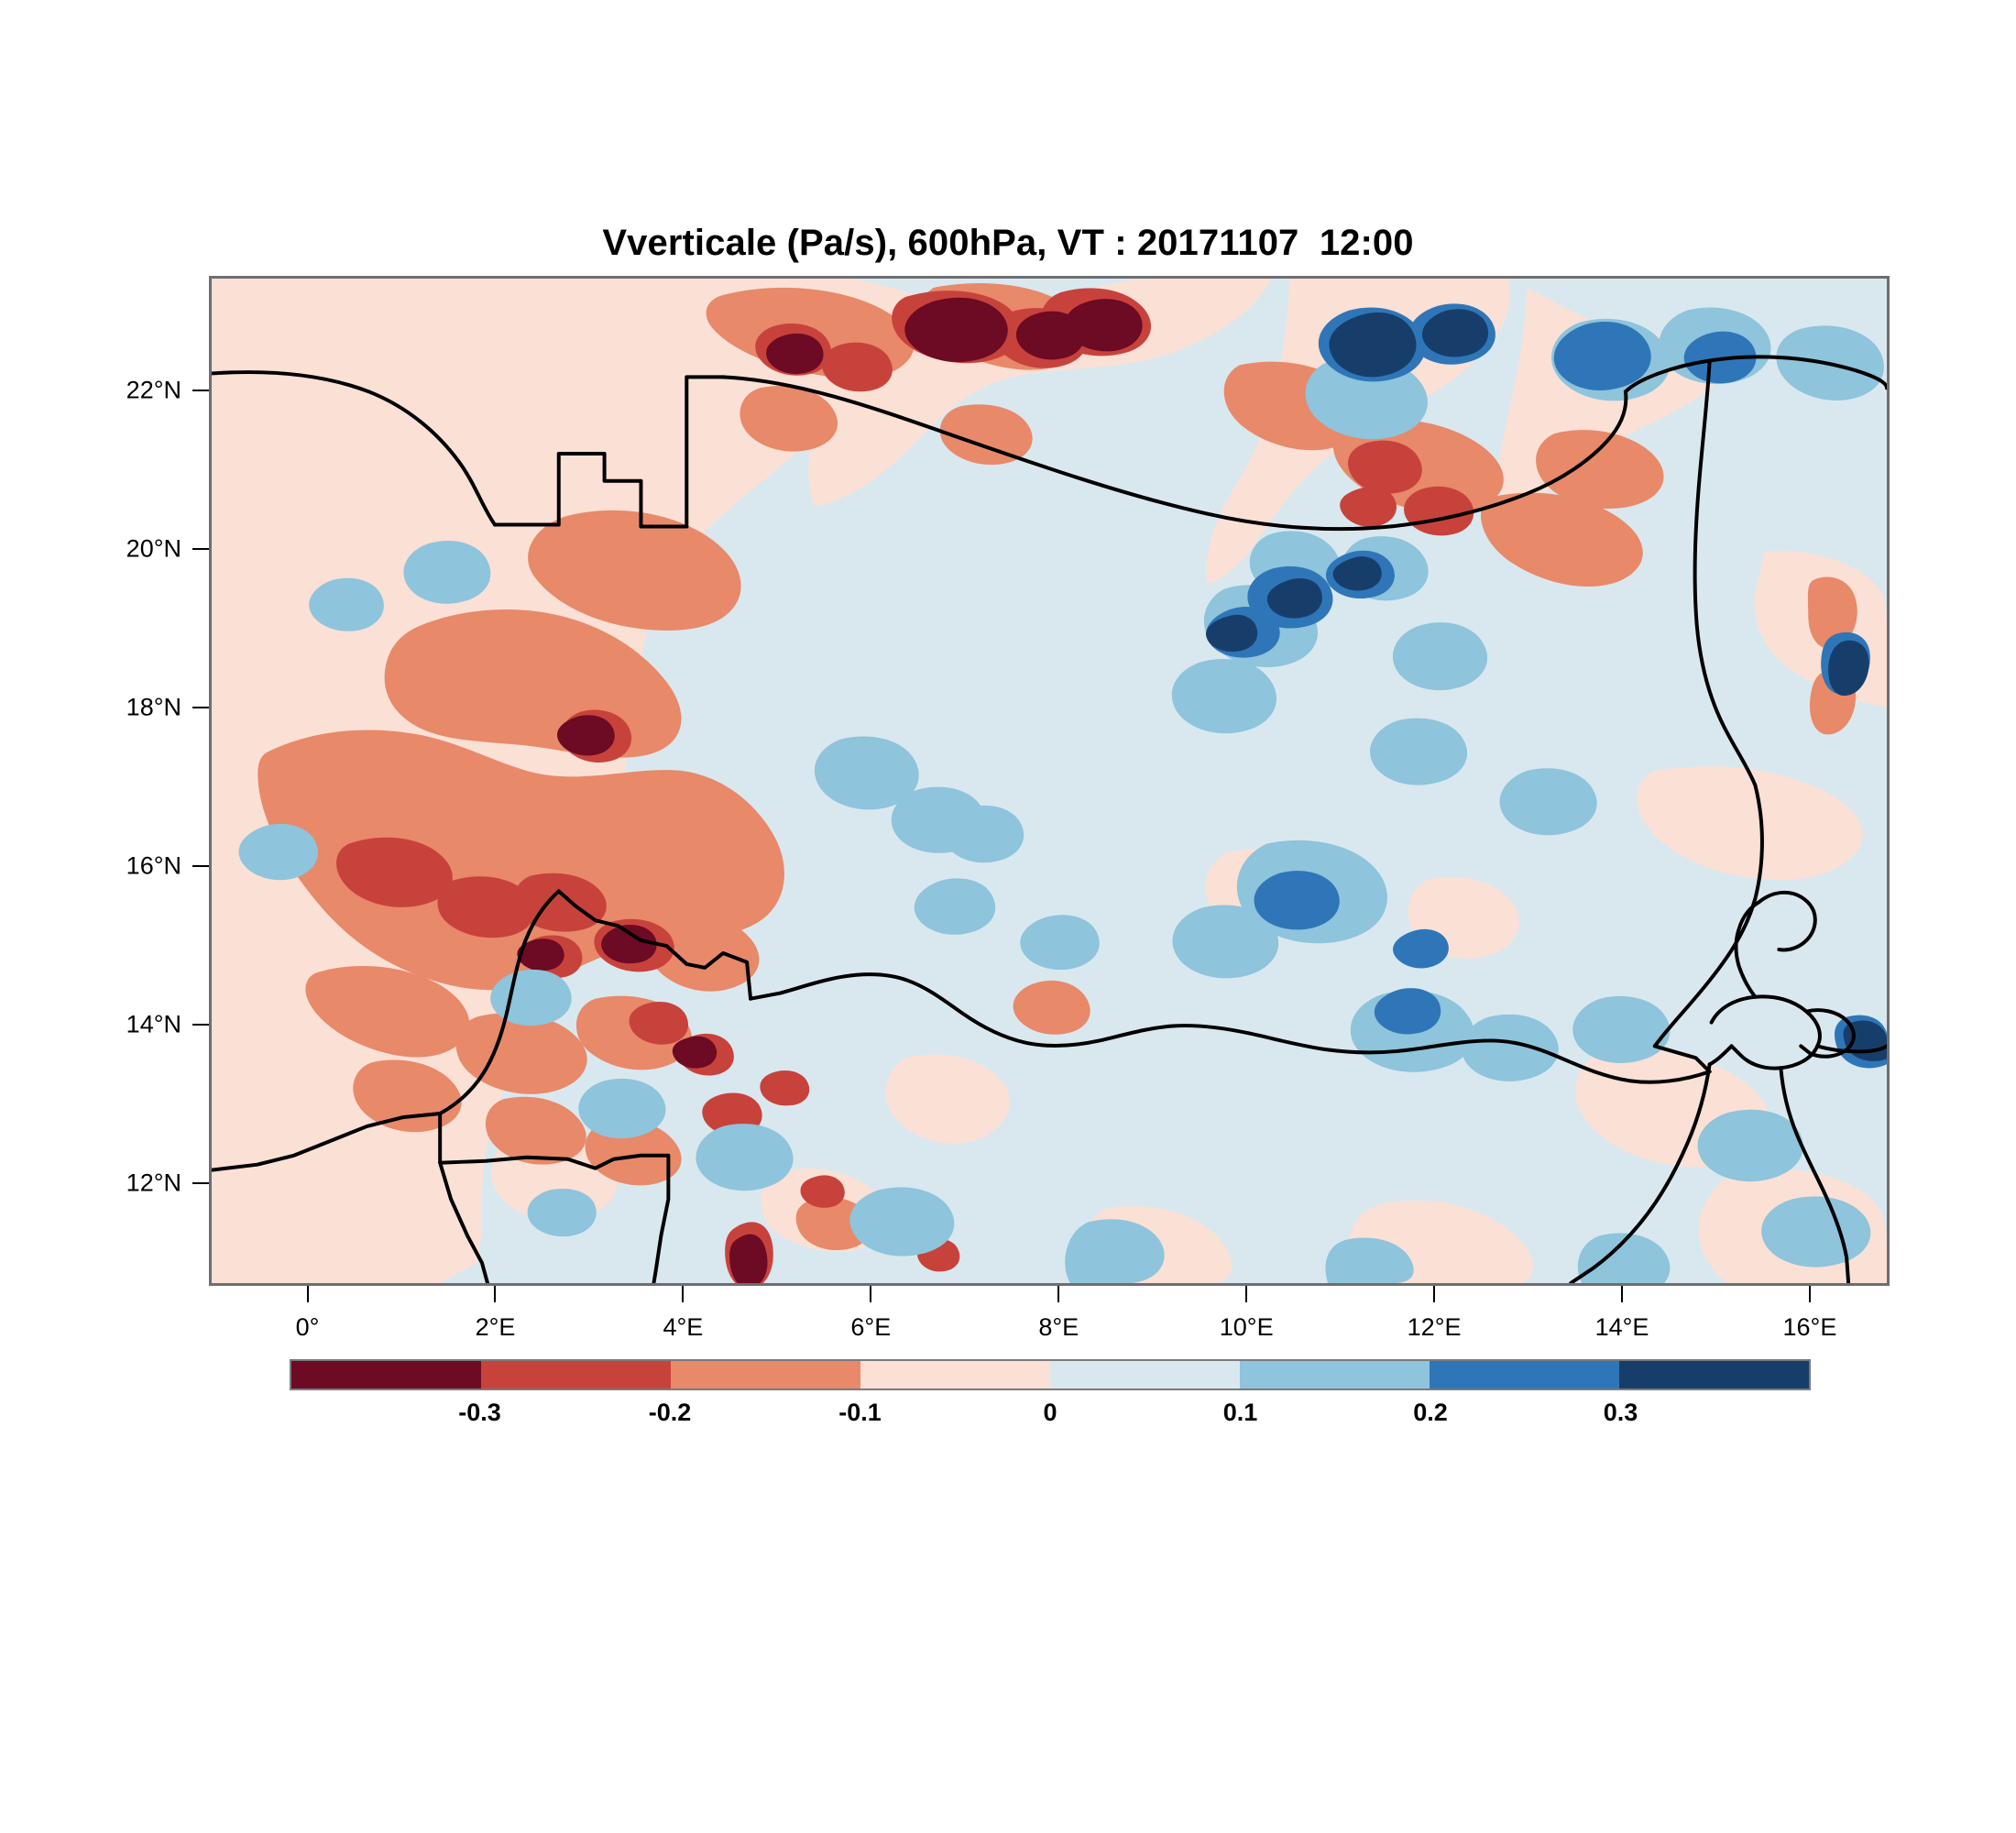 The height and width of the screenshot is (1833, 2016). Describe the element at coordinates (153, 1183) in the screenshot. I see `y-axis-tick-label: 12°N` at that location.